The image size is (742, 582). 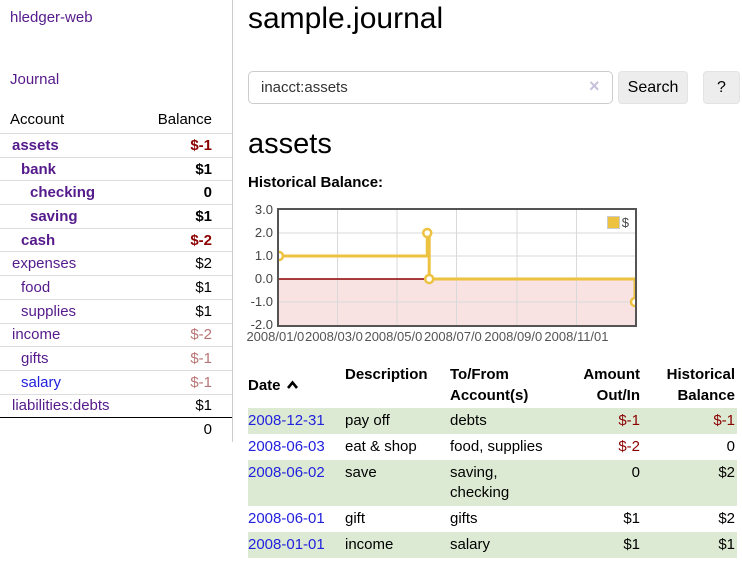 I want to click on account-link: assets, so click(x=35, y=145).